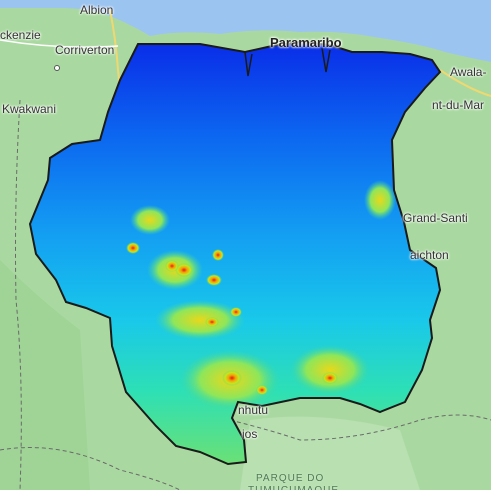 Image resolution: width=491 pixels, height=490 pixels. Describe the element at coordinates (29, 109) in the screenshot. I see `place-label-kwakwani: Kwakwani` at that location.